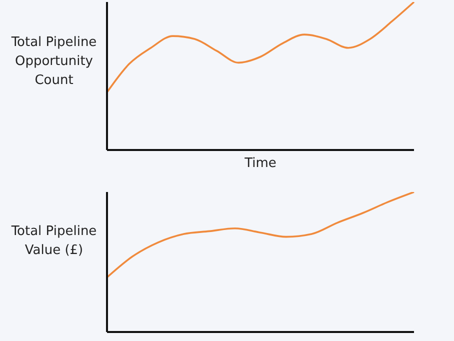  Describe the element at coordinates (54, 241) in the screenshot. I see `y-axis-title: Total Pipeline Value (£)` at that location.